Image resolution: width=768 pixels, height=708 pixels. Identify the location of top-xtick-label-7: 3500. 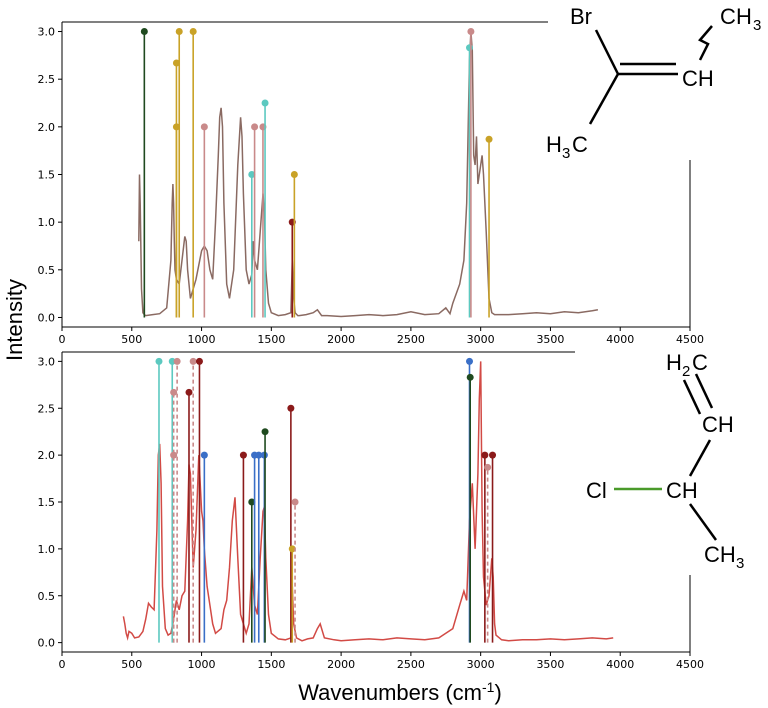
(550, 339).